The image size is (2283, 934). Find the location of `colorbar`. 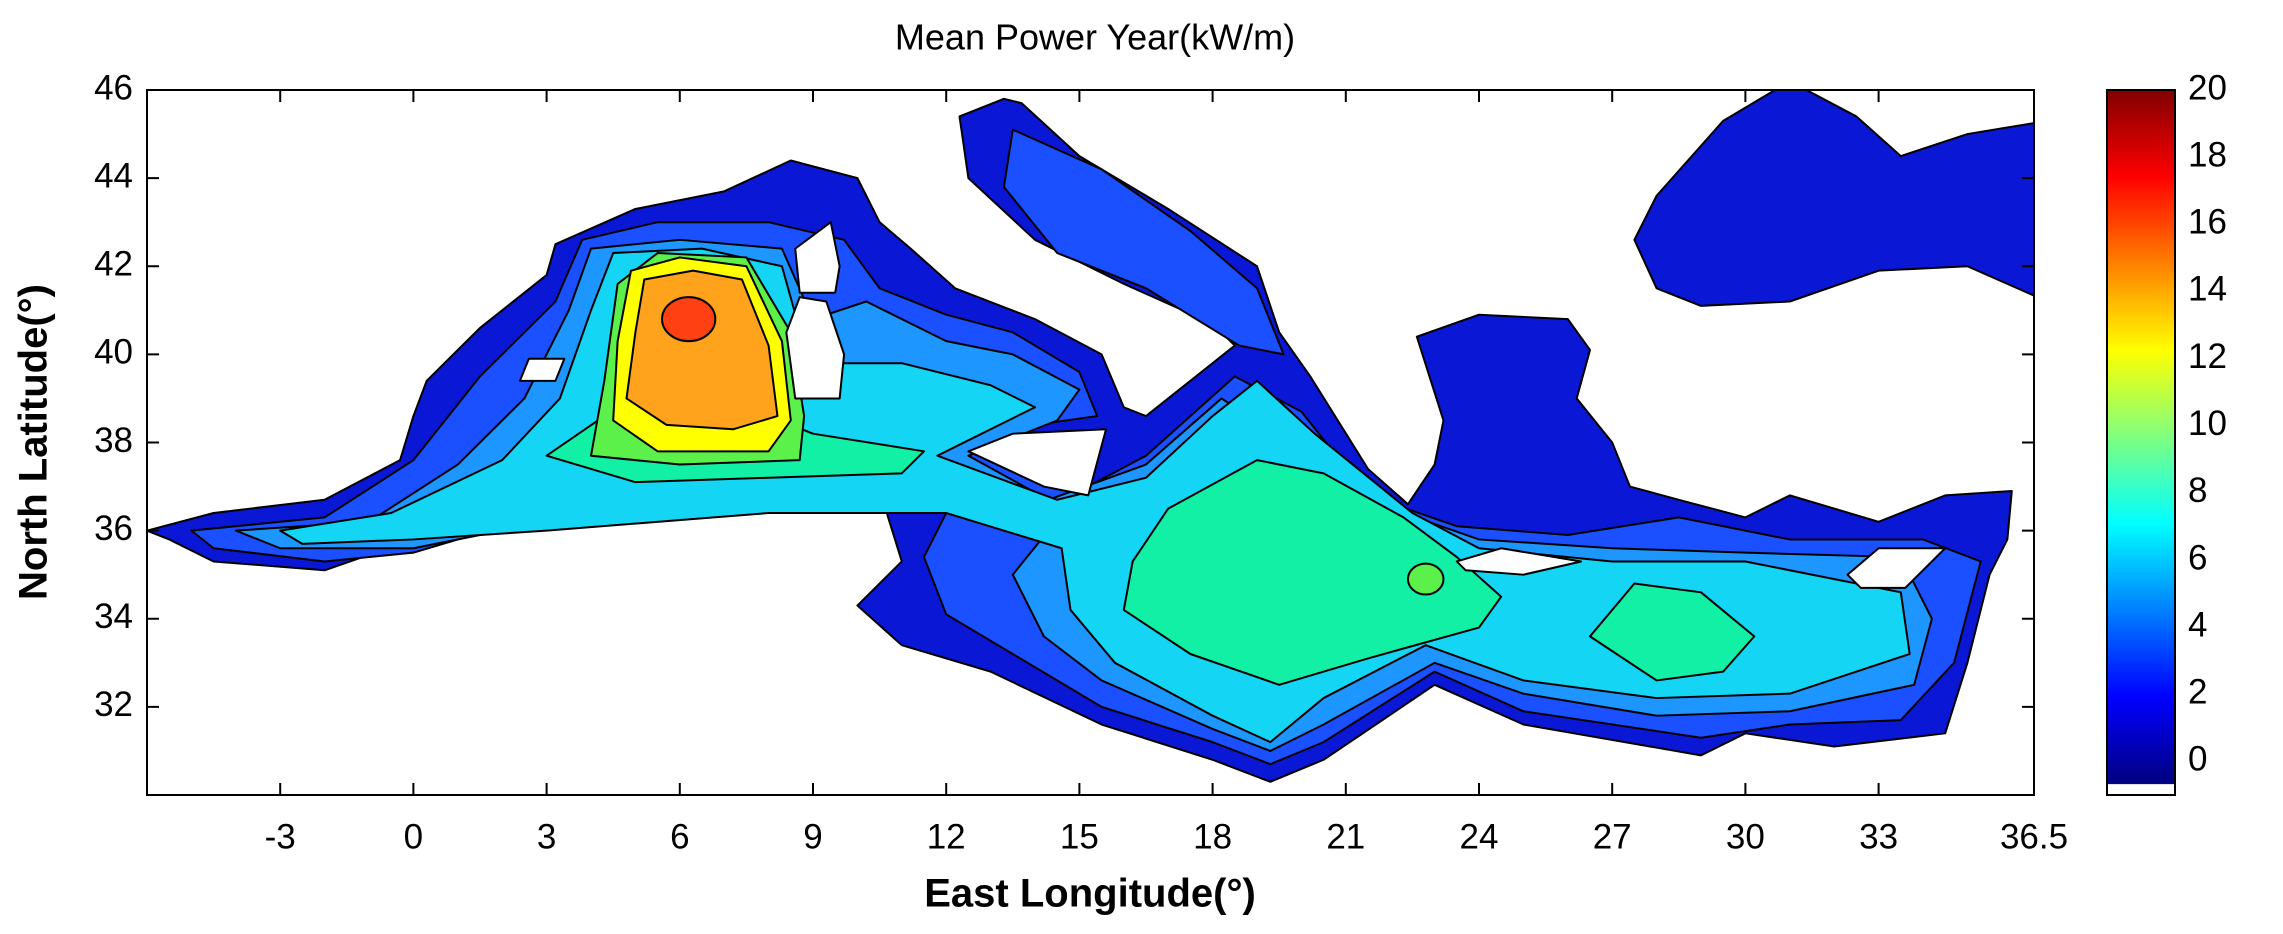

colorbar is located at coordinates (2141, 442).